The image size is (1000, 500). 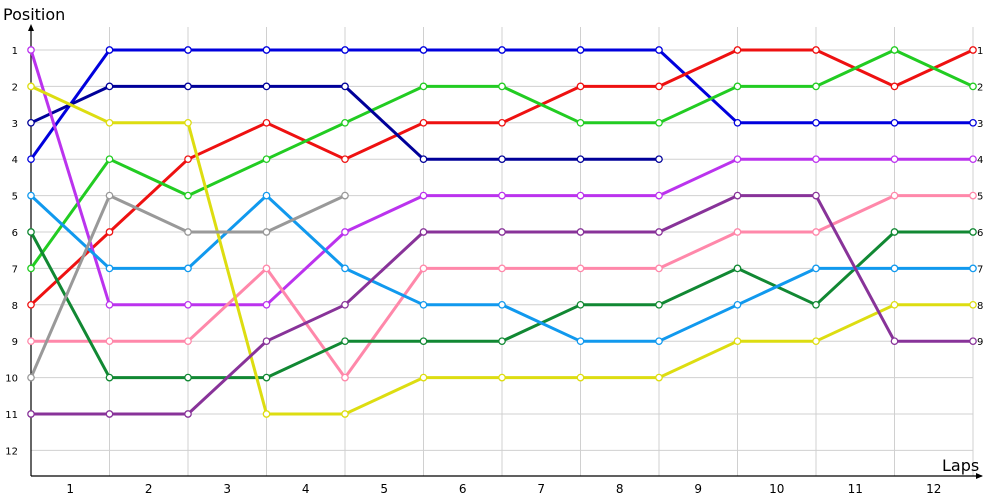 What do you see at coordinates (620, 489) in the screenshot?
I see `x-tick-label: 8` at bounding box center [620, 489].